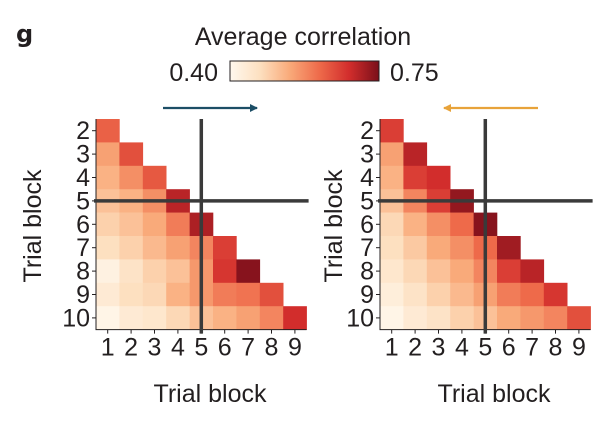 The height and width of the screenshot is (421, 597). I want to click on y-axis-title-forward: Trial block, so click(33, 225).